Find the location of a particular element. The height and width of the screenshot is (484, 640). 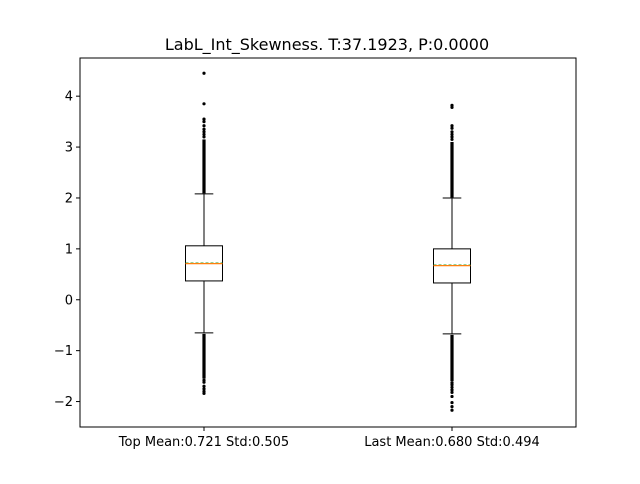

y-tick-label: 1 is located at coordinates (69, 249).